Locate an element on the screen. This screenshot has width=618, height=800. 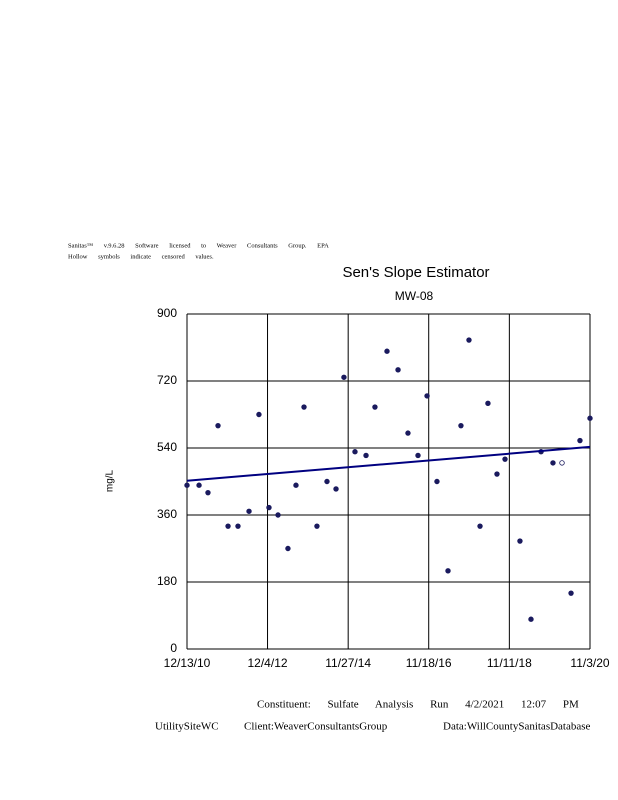
note: Hollow symbols indicate censored values. is located at coordinates (141, 256).